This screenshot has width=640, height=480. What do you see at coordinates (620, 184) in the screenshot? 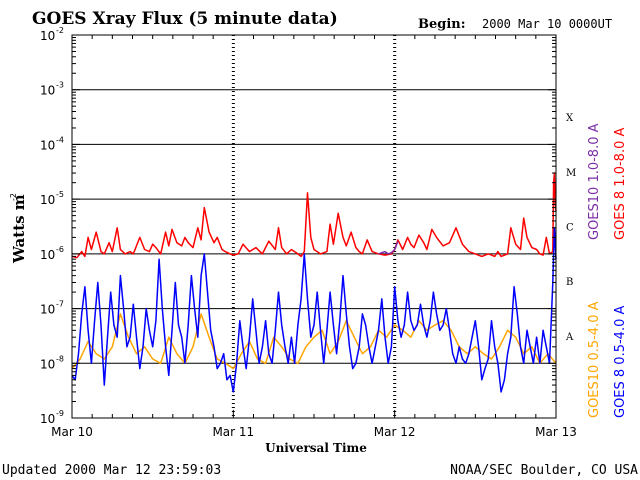
I see `legend-entry: GOES 8 1.0-8.0 A` at bounding box center [620, 184].